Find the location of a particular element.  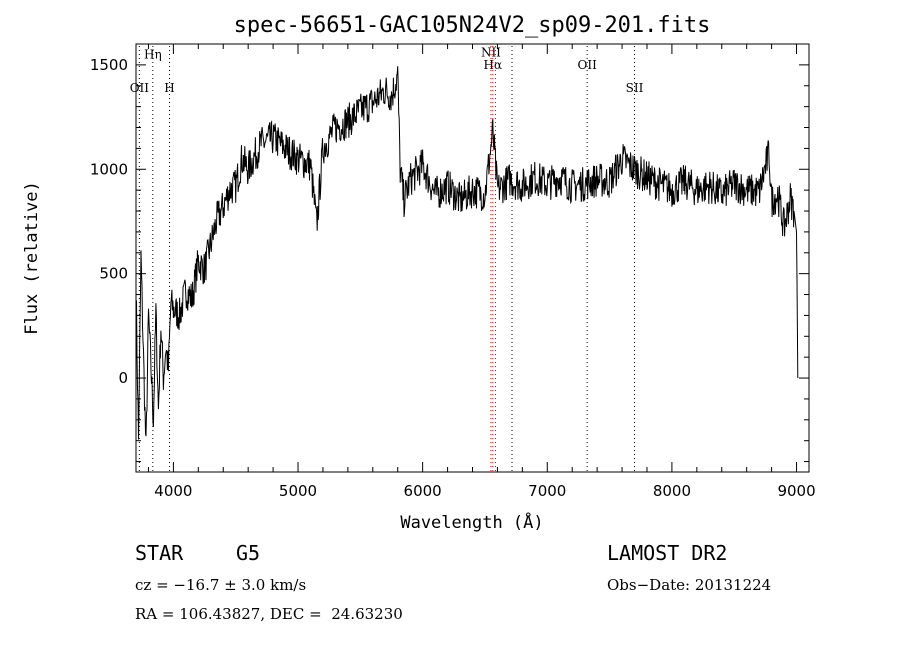

y-axis-label: Flux (relative) is located at coordinates (32, 258).